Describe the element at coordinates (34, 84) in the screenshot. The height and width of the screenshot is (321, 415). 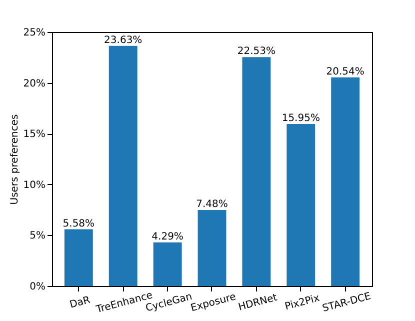
I see `y-tick-label: 20%` at that location.